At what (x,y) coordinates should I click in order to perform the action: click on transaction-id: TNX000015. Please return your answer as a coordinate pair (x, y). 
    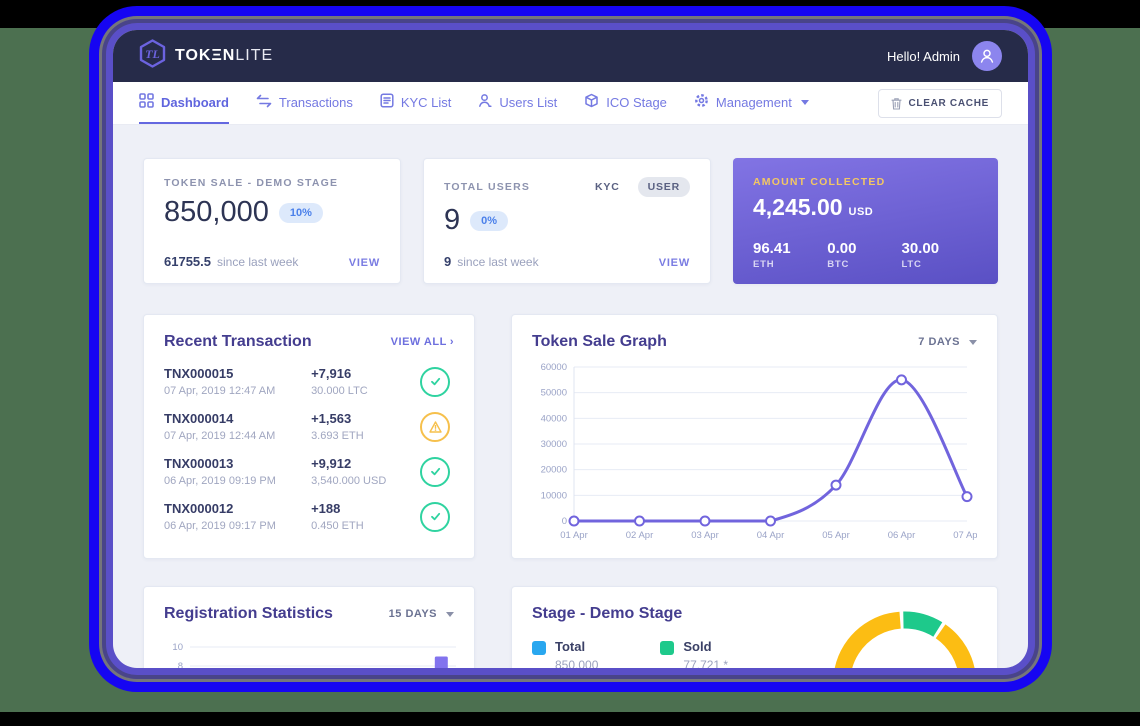
    Looking at the image, I should click on (199, 373).